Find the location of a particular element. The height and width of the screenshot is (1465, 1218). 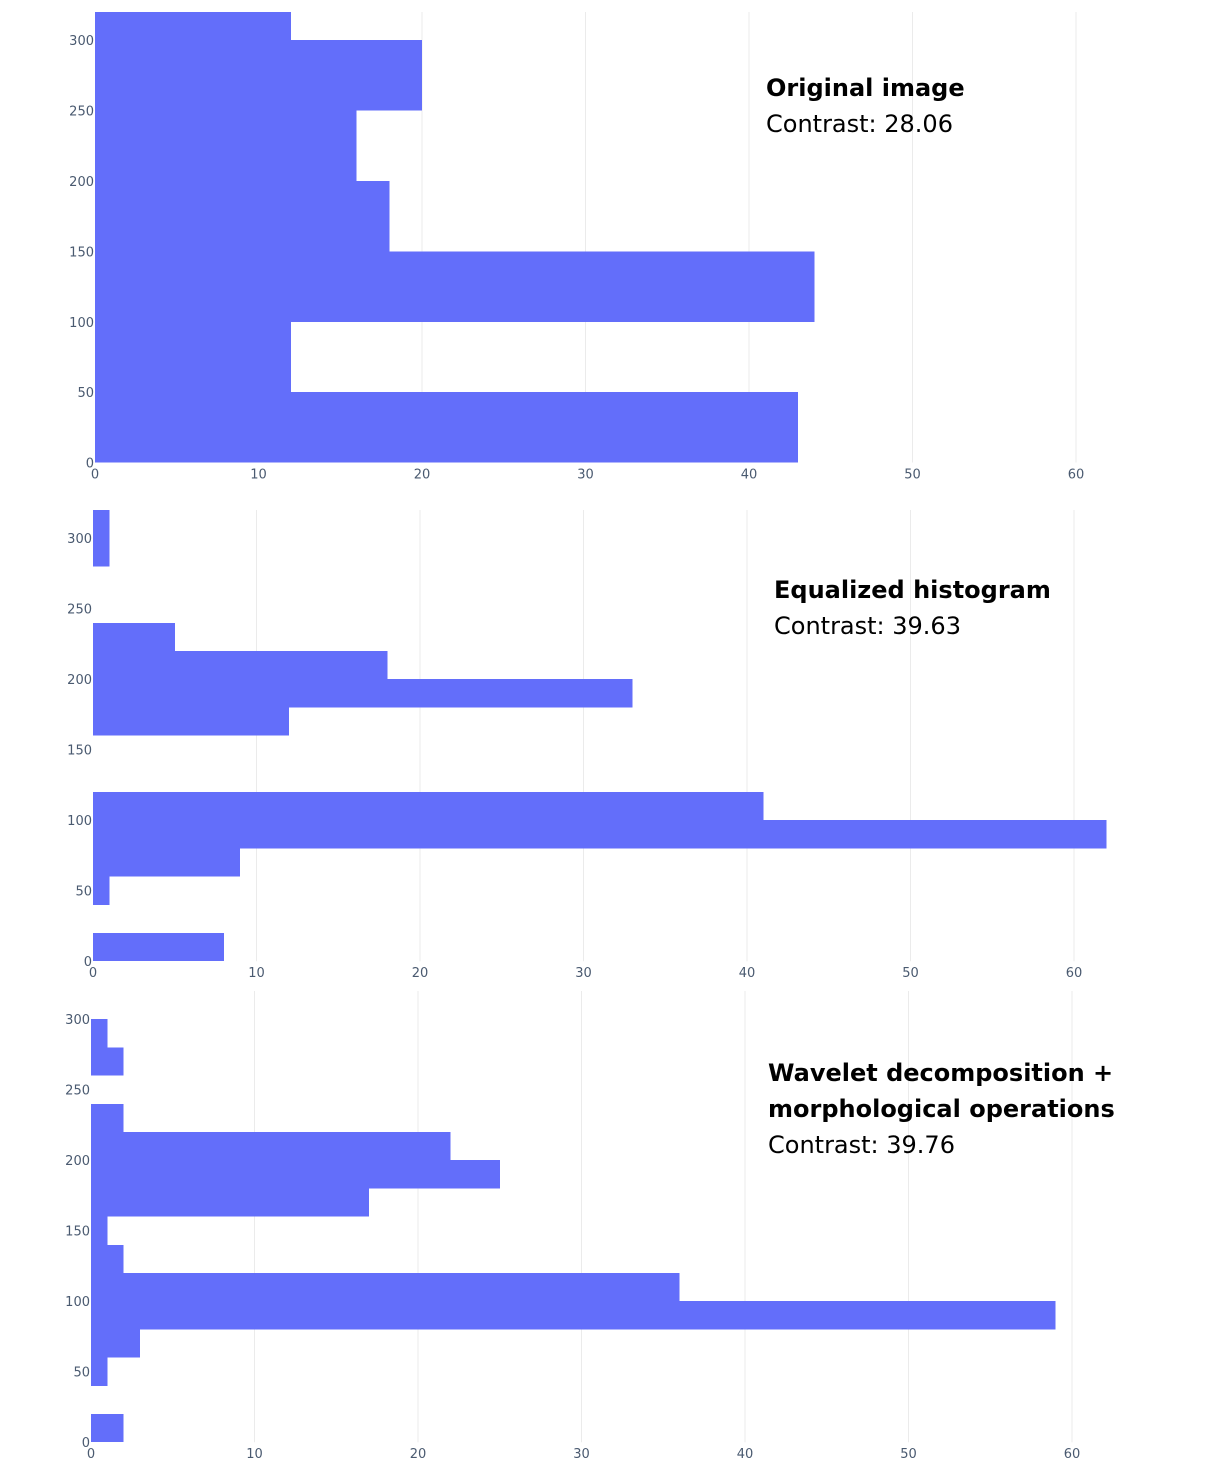

annotation-contrast: Contrast: 39.76 is located at coordinates (861, 1145).